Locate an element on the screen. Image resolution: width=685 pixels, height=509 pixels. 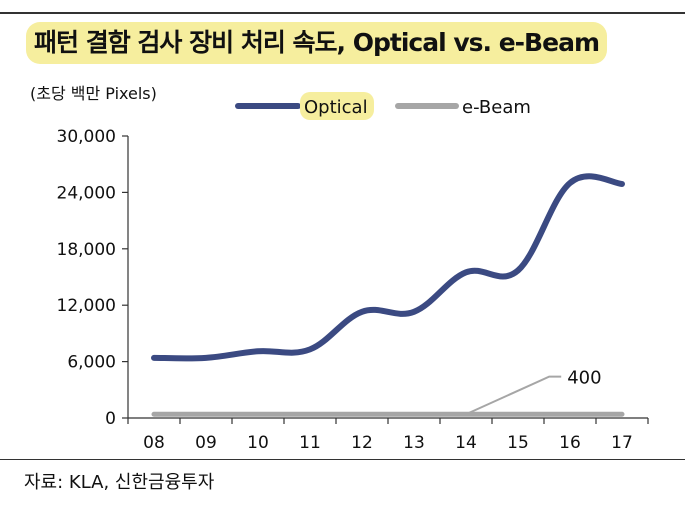
y-axis: 0 6,000 12,000 18,000 24,000 30,000 is located at coordinates (93, 278).